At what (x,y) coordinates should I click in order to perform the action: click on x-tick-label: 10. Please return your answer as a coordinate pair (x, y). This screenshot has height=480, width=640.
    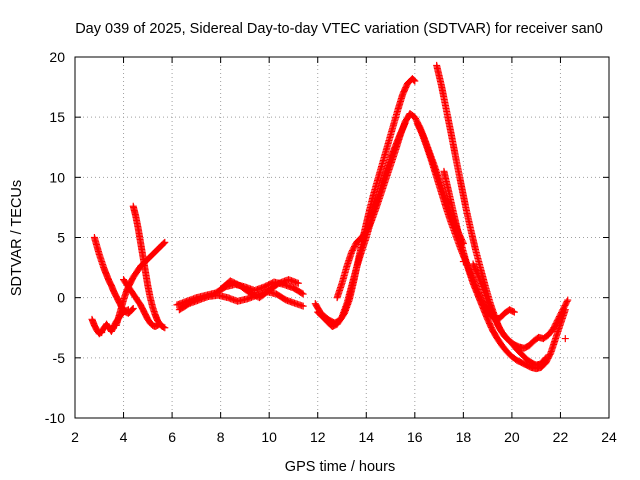
    Looking at the image, I should click on (269, 437).